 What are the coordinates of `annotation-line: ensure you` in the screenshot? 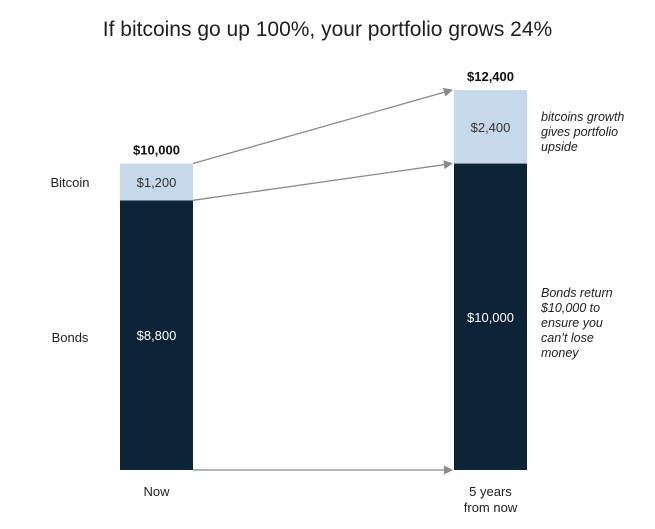 It's located at (572, 323).